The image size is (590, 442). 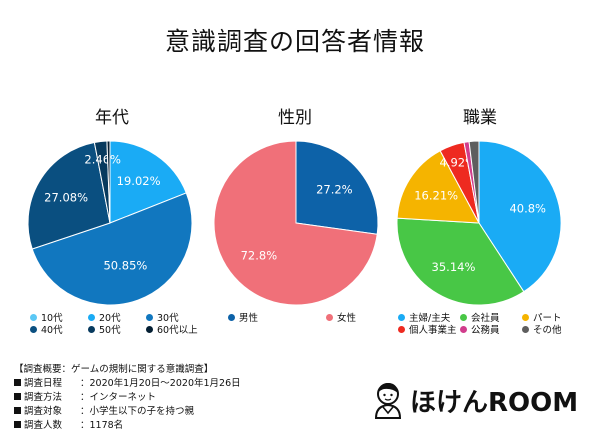 I want to click on chart-title-age: 年代, so click(x=112, y=118).